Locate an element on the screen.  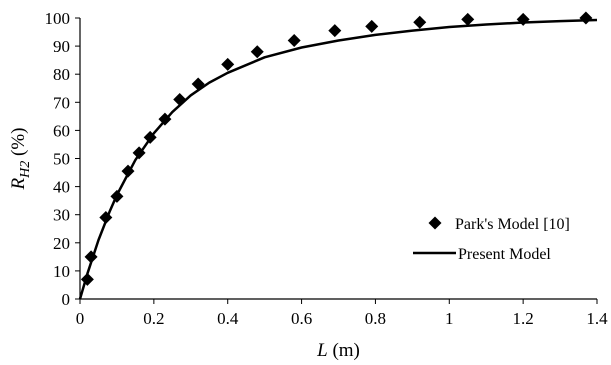
y-tick-label: 40 is located at coordinates (61, 187).